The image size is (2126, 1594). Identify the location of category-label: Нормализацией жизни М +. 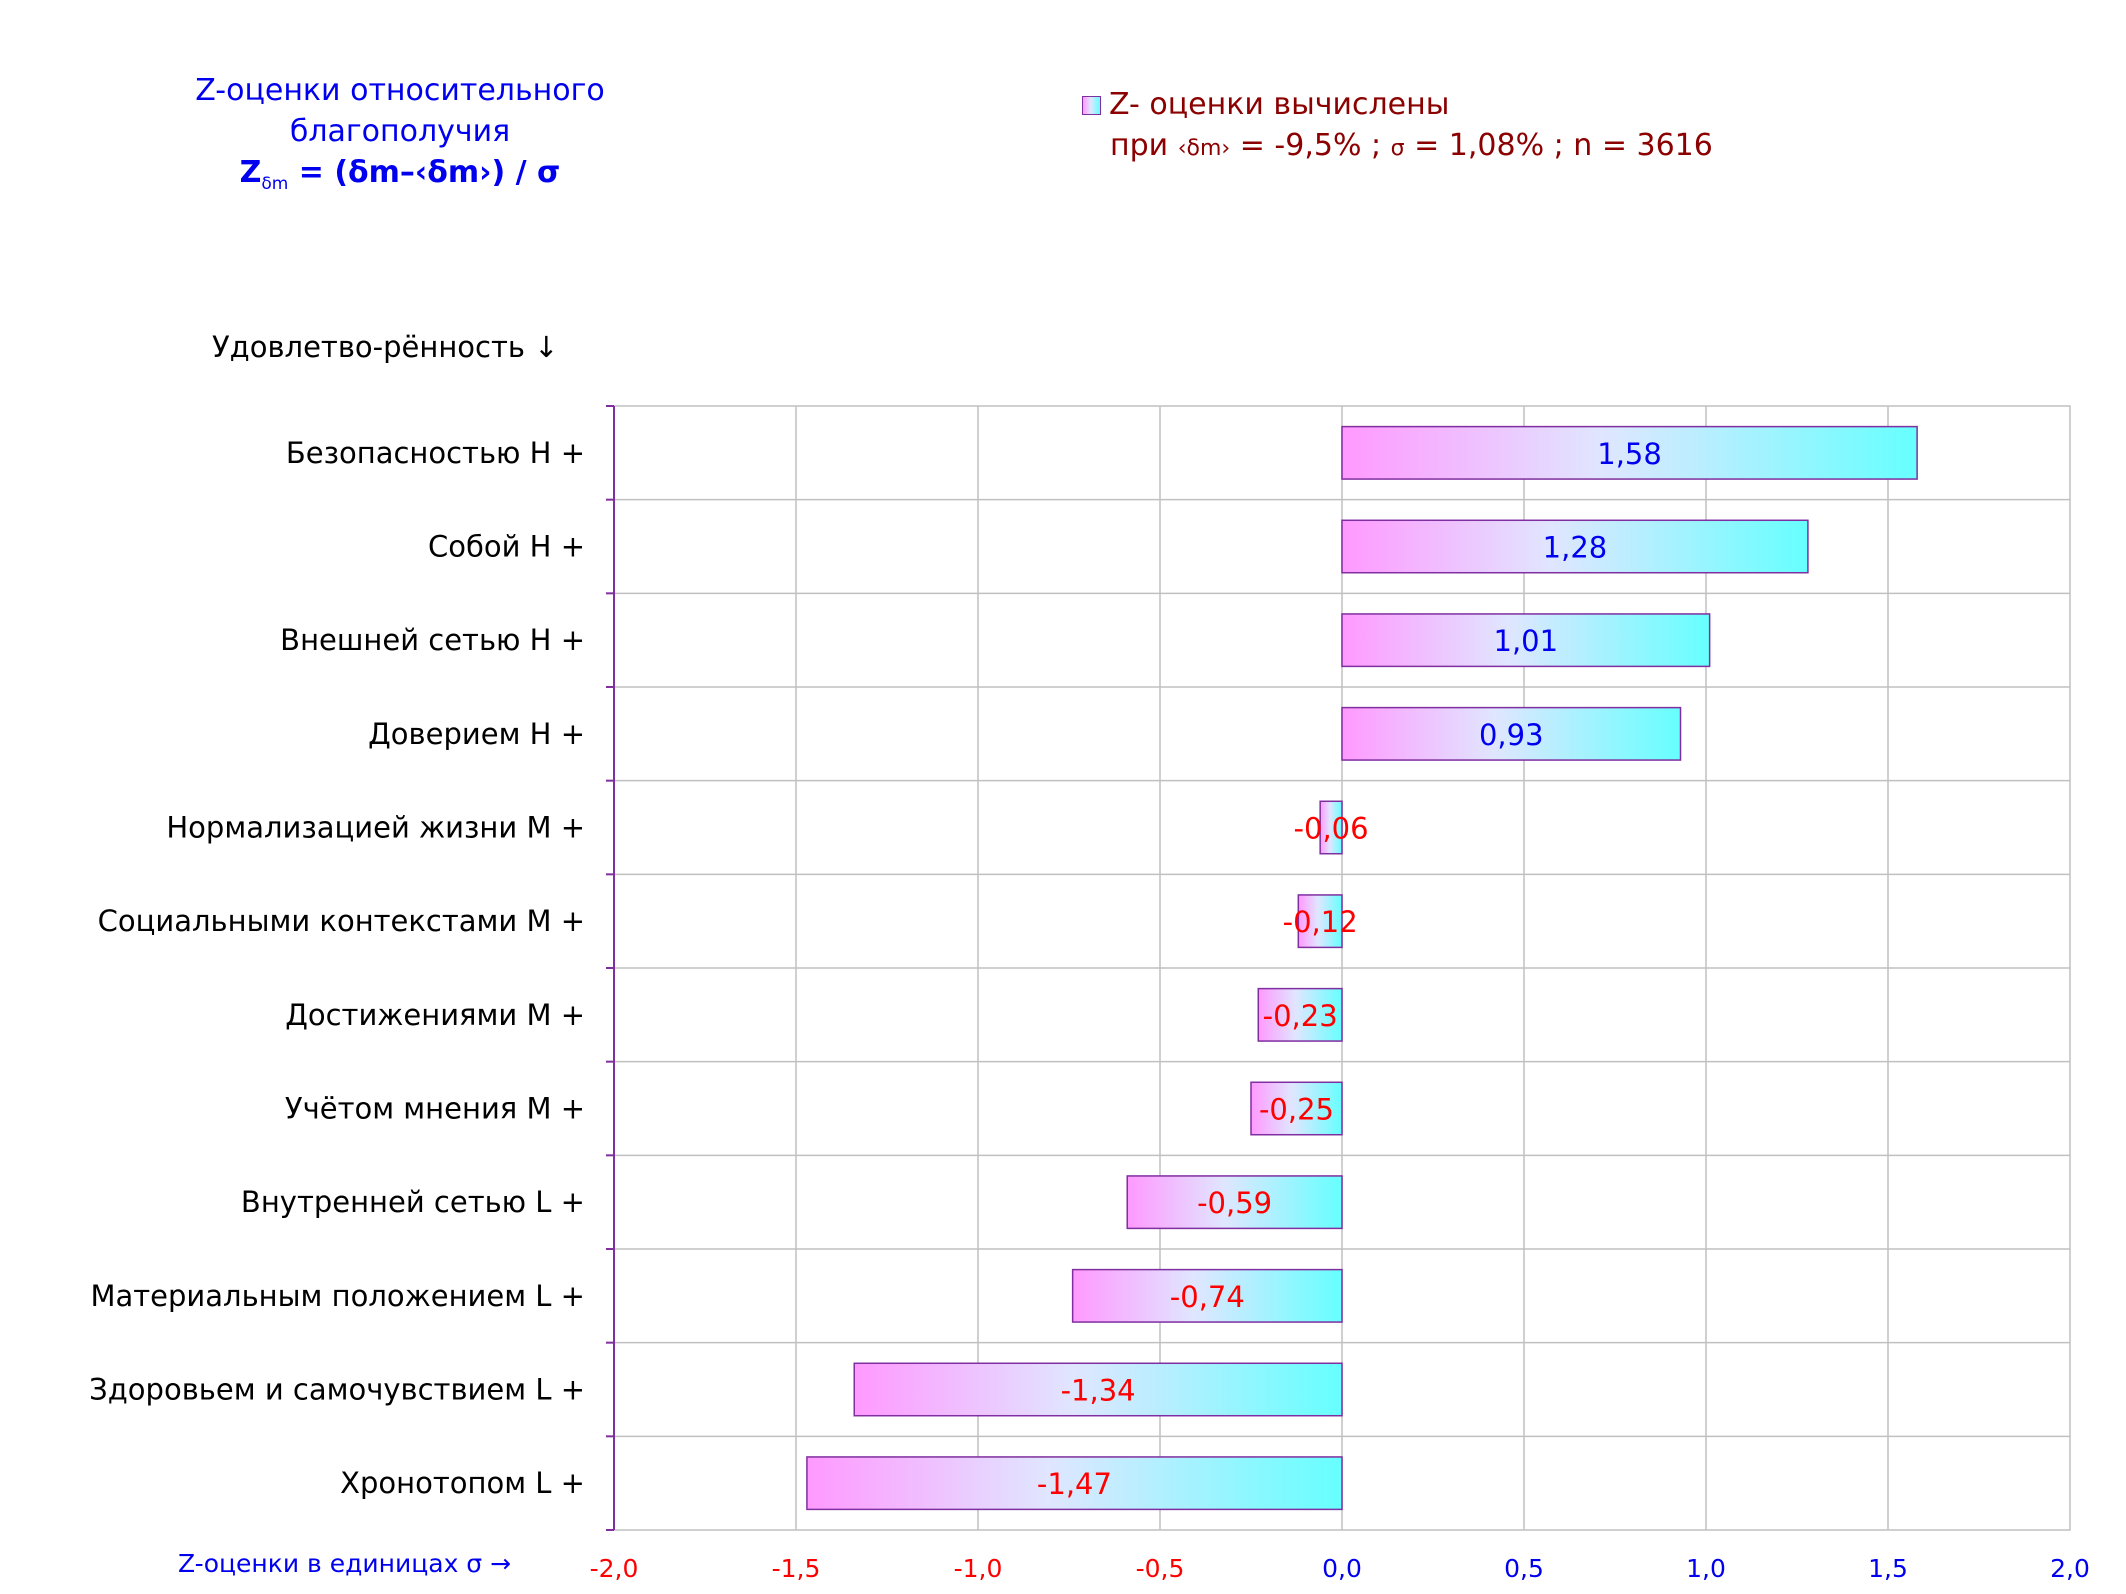
(375, 828).